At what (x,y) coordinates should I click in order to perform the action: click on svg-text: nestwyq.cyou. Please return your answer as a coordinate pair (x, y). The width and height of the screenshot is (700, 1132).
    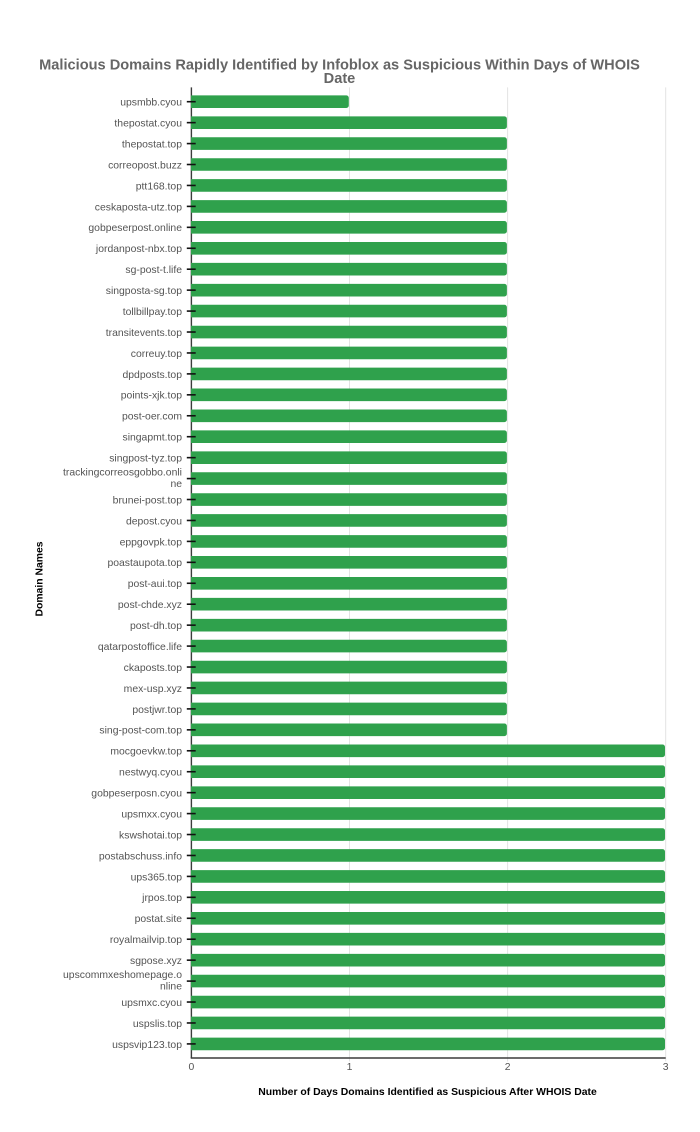
    Looking at the image, I should click on (150, 773).